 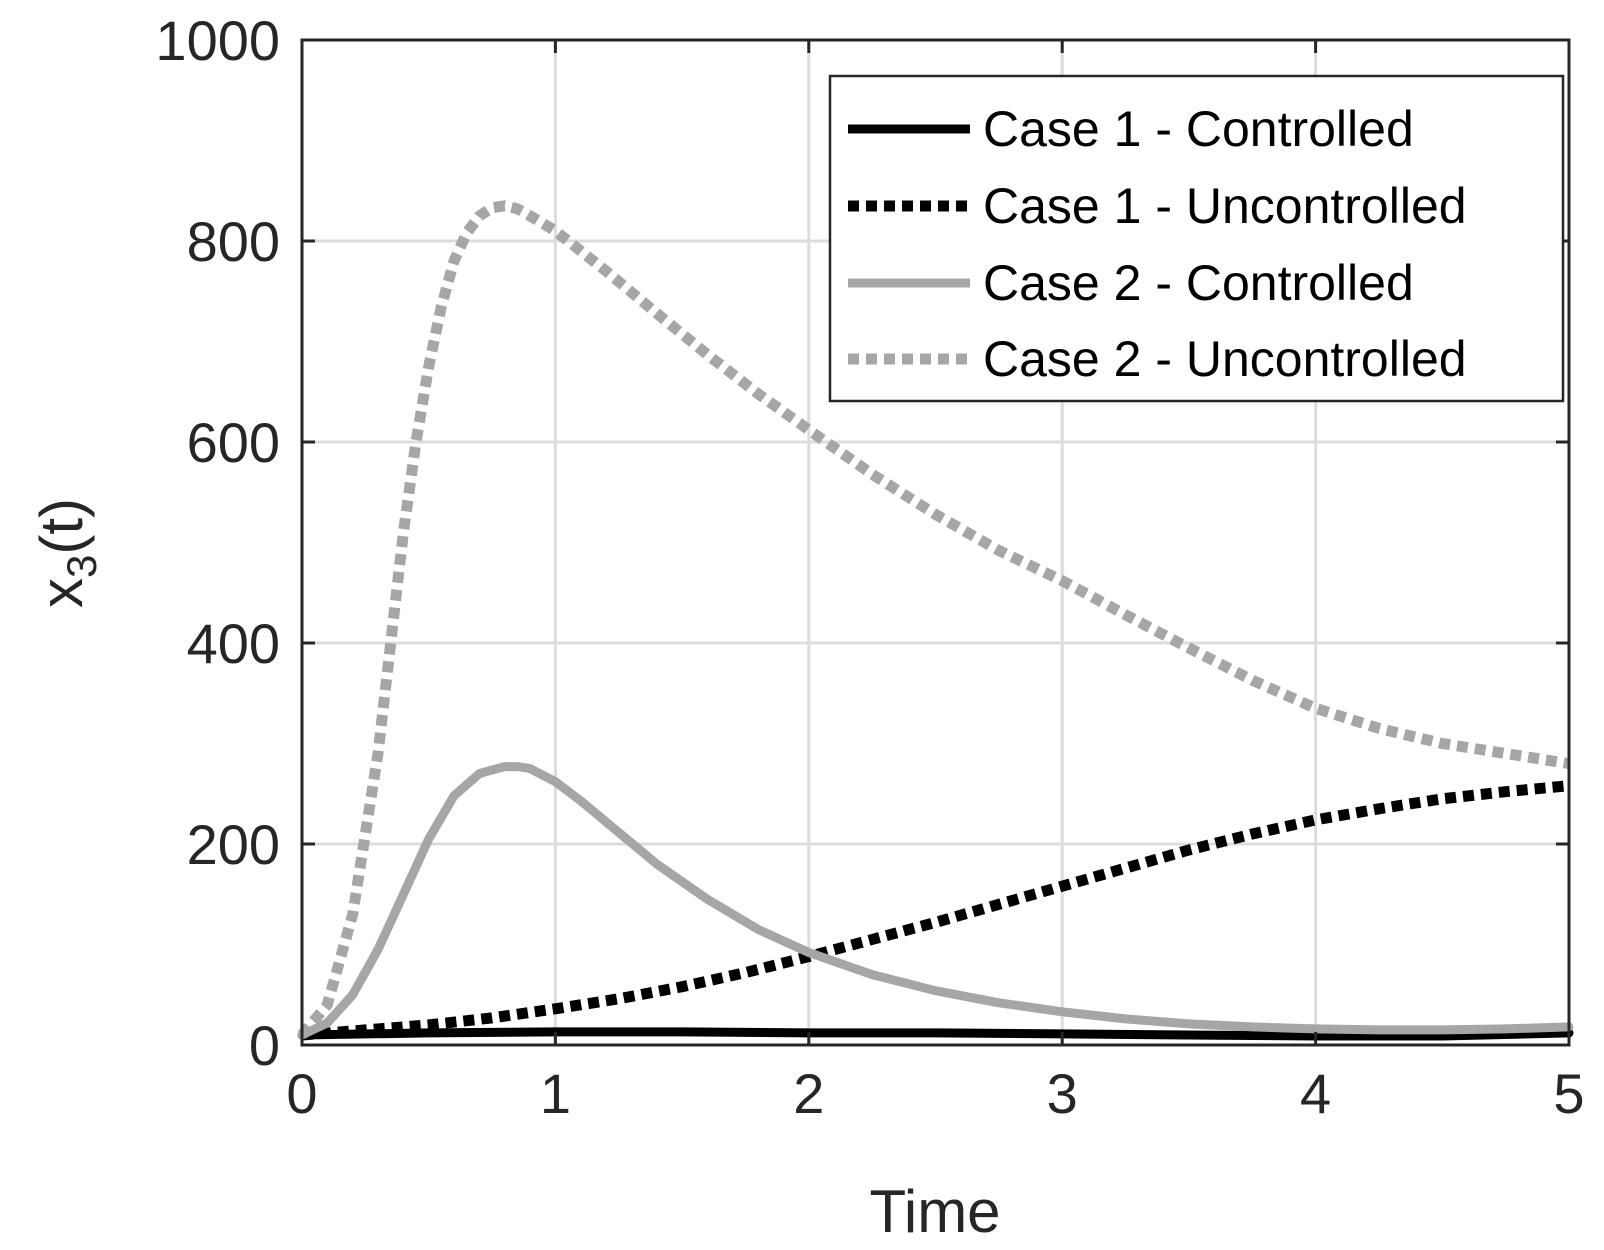 What do you see at coordinates (217, 543) in the screenshot?
I see `y-tick-labels: 0 200 400 600 800 1000` at bounding box center [217, 543].